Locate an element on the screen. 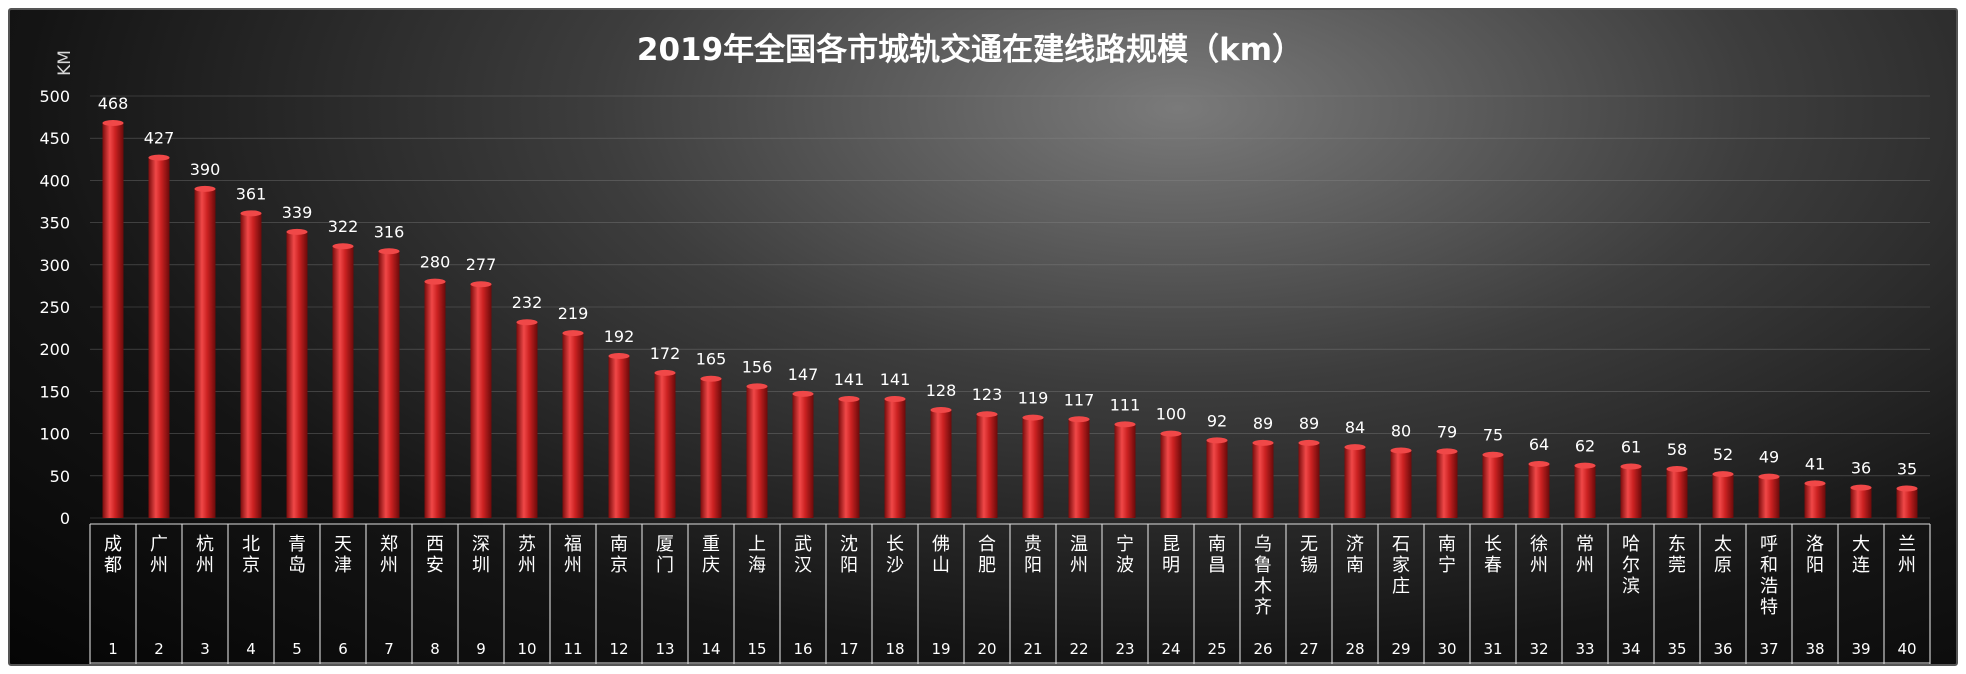  y-tick-label: 400 is located at coordinates (54, 180).